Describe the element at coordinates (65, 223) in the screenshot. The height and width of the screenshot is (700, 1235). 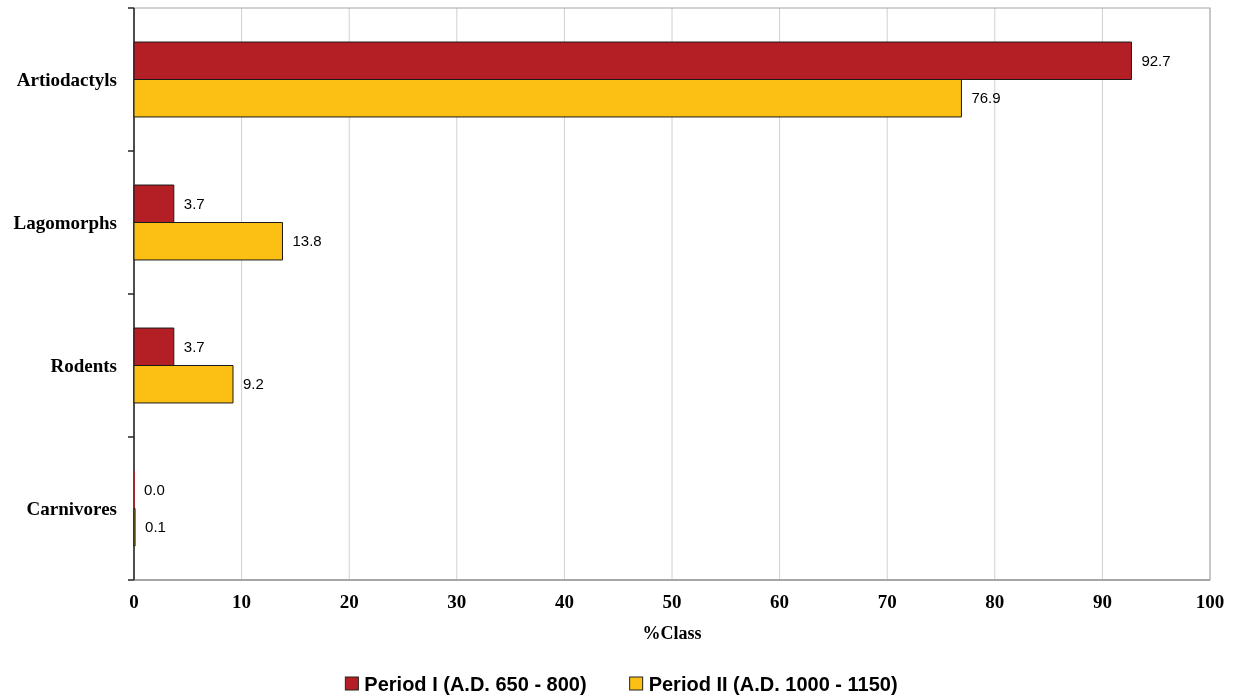
I see `y-tick-label: Lagomorphs` at that location.